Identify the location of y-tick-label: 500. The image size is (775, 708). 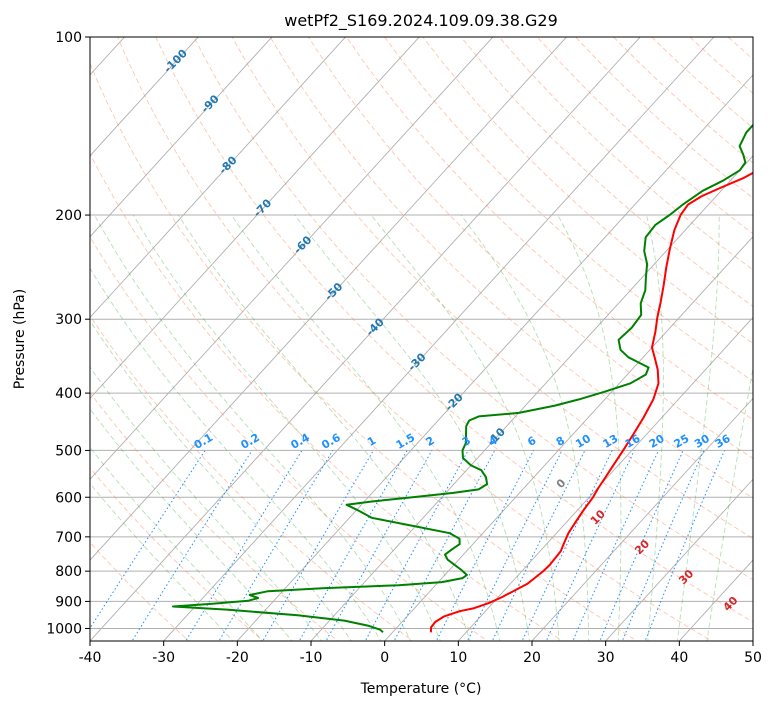
(68, 451).